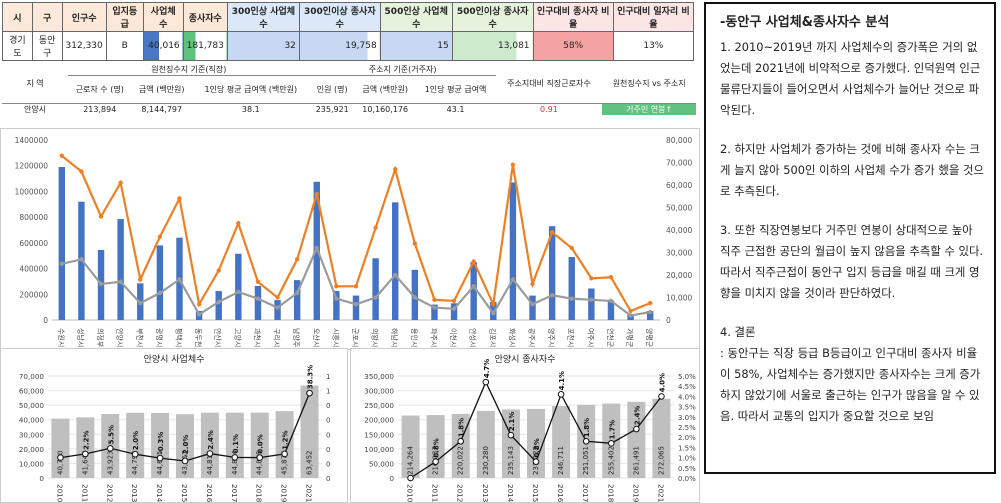 This screenshot has height=503, width=1001. I want to click on x-tick-label: 2010, so click(410, 493).